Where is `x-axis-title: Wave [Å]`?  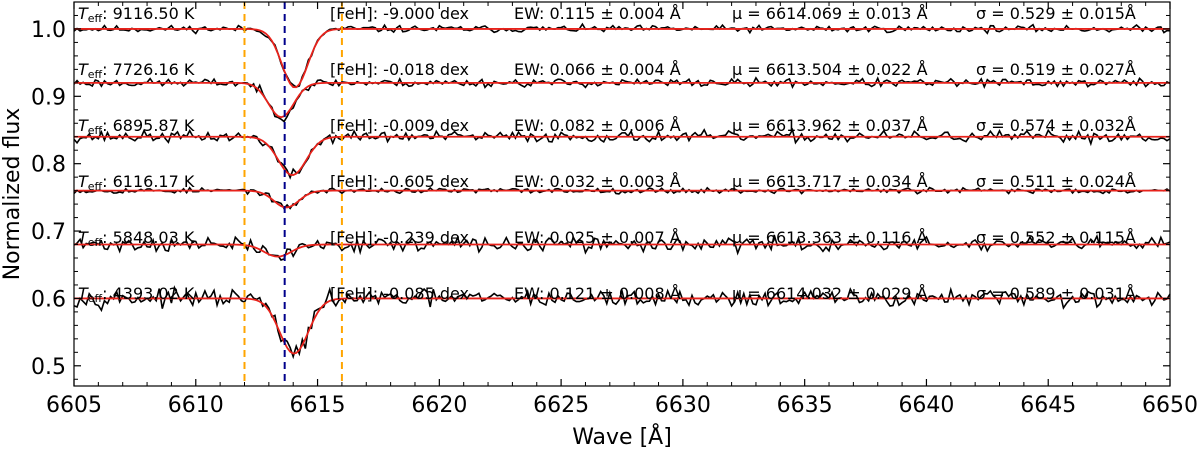 x-axis-title: Wave [Å] is located at coordinates (622, 436).